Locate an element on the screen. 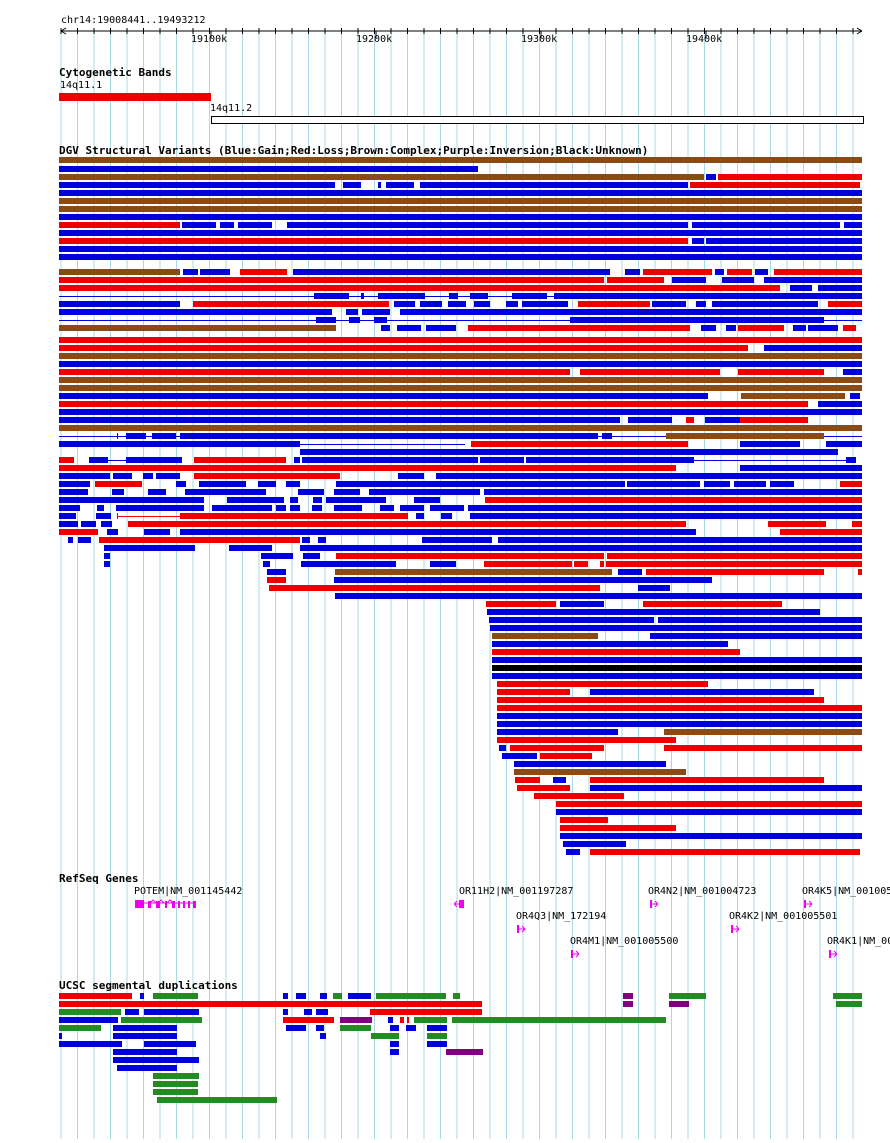 This screenshot has width=890, height=1143. location-label: chr14:19008441..19493212 is located at coordinates (133, 20).